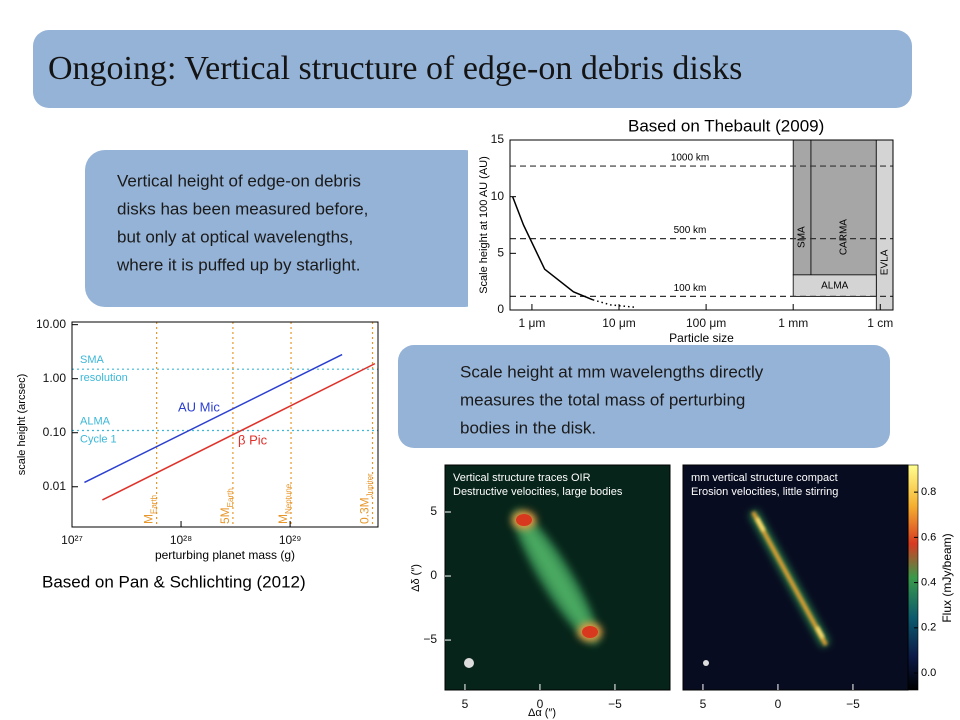  I want to click on series-label: β Pic, so click(253, 439).